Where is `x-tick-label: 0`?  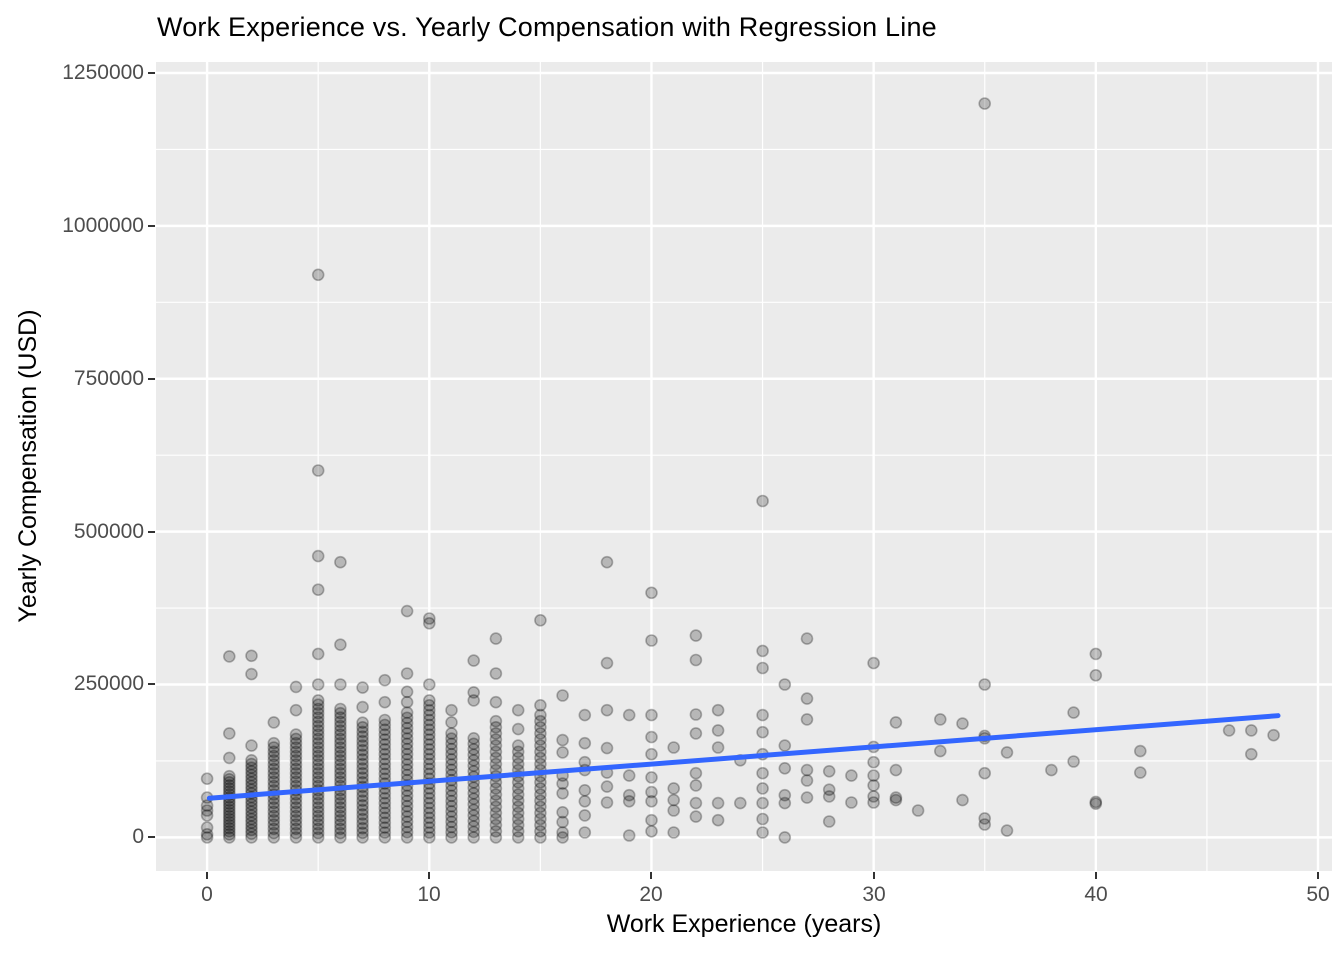
x-tick-label: 0 is located at coordinates (207, 894).